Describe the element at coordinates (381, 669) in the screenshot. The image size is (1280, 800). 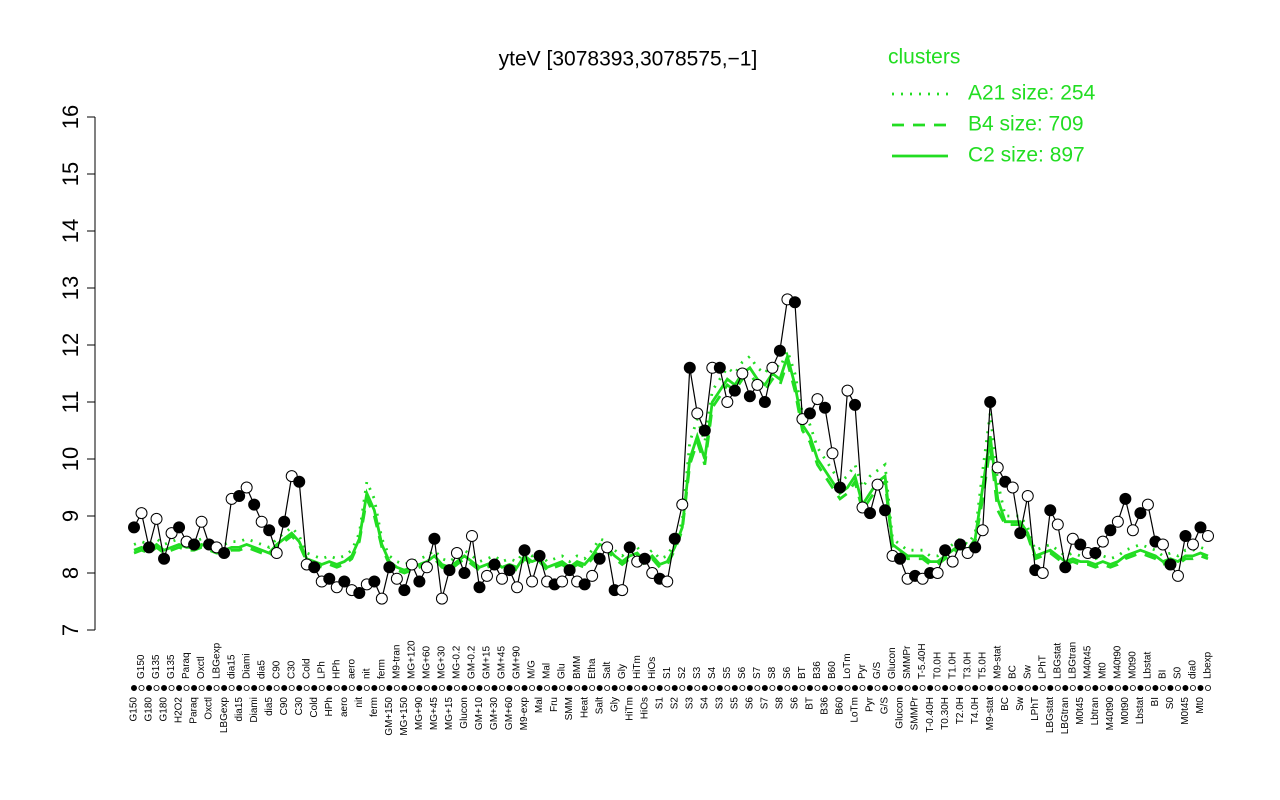
I see `x-tick-label: ferm` at that location.